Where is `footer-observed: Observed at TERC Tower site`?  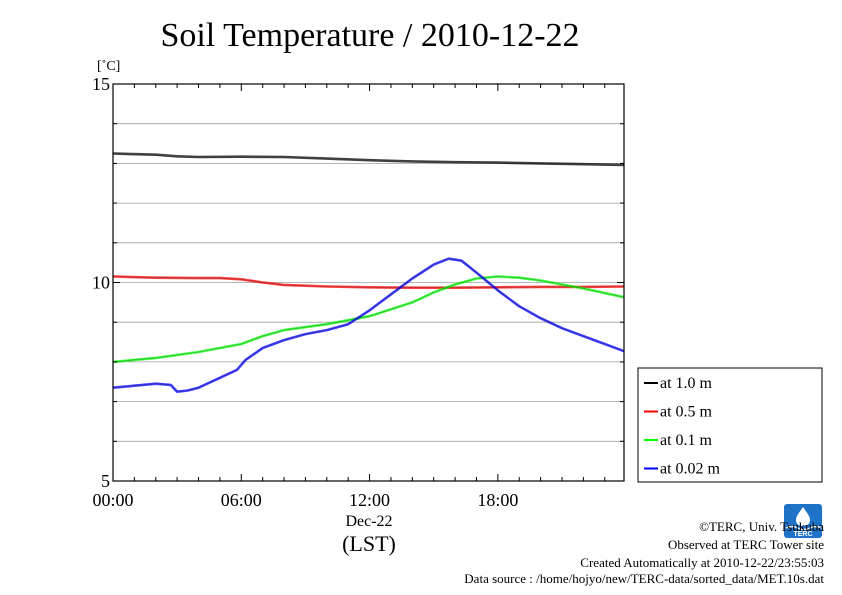 footer-observed: Observed at TERC Tower site is located at coordinates (745, 544).